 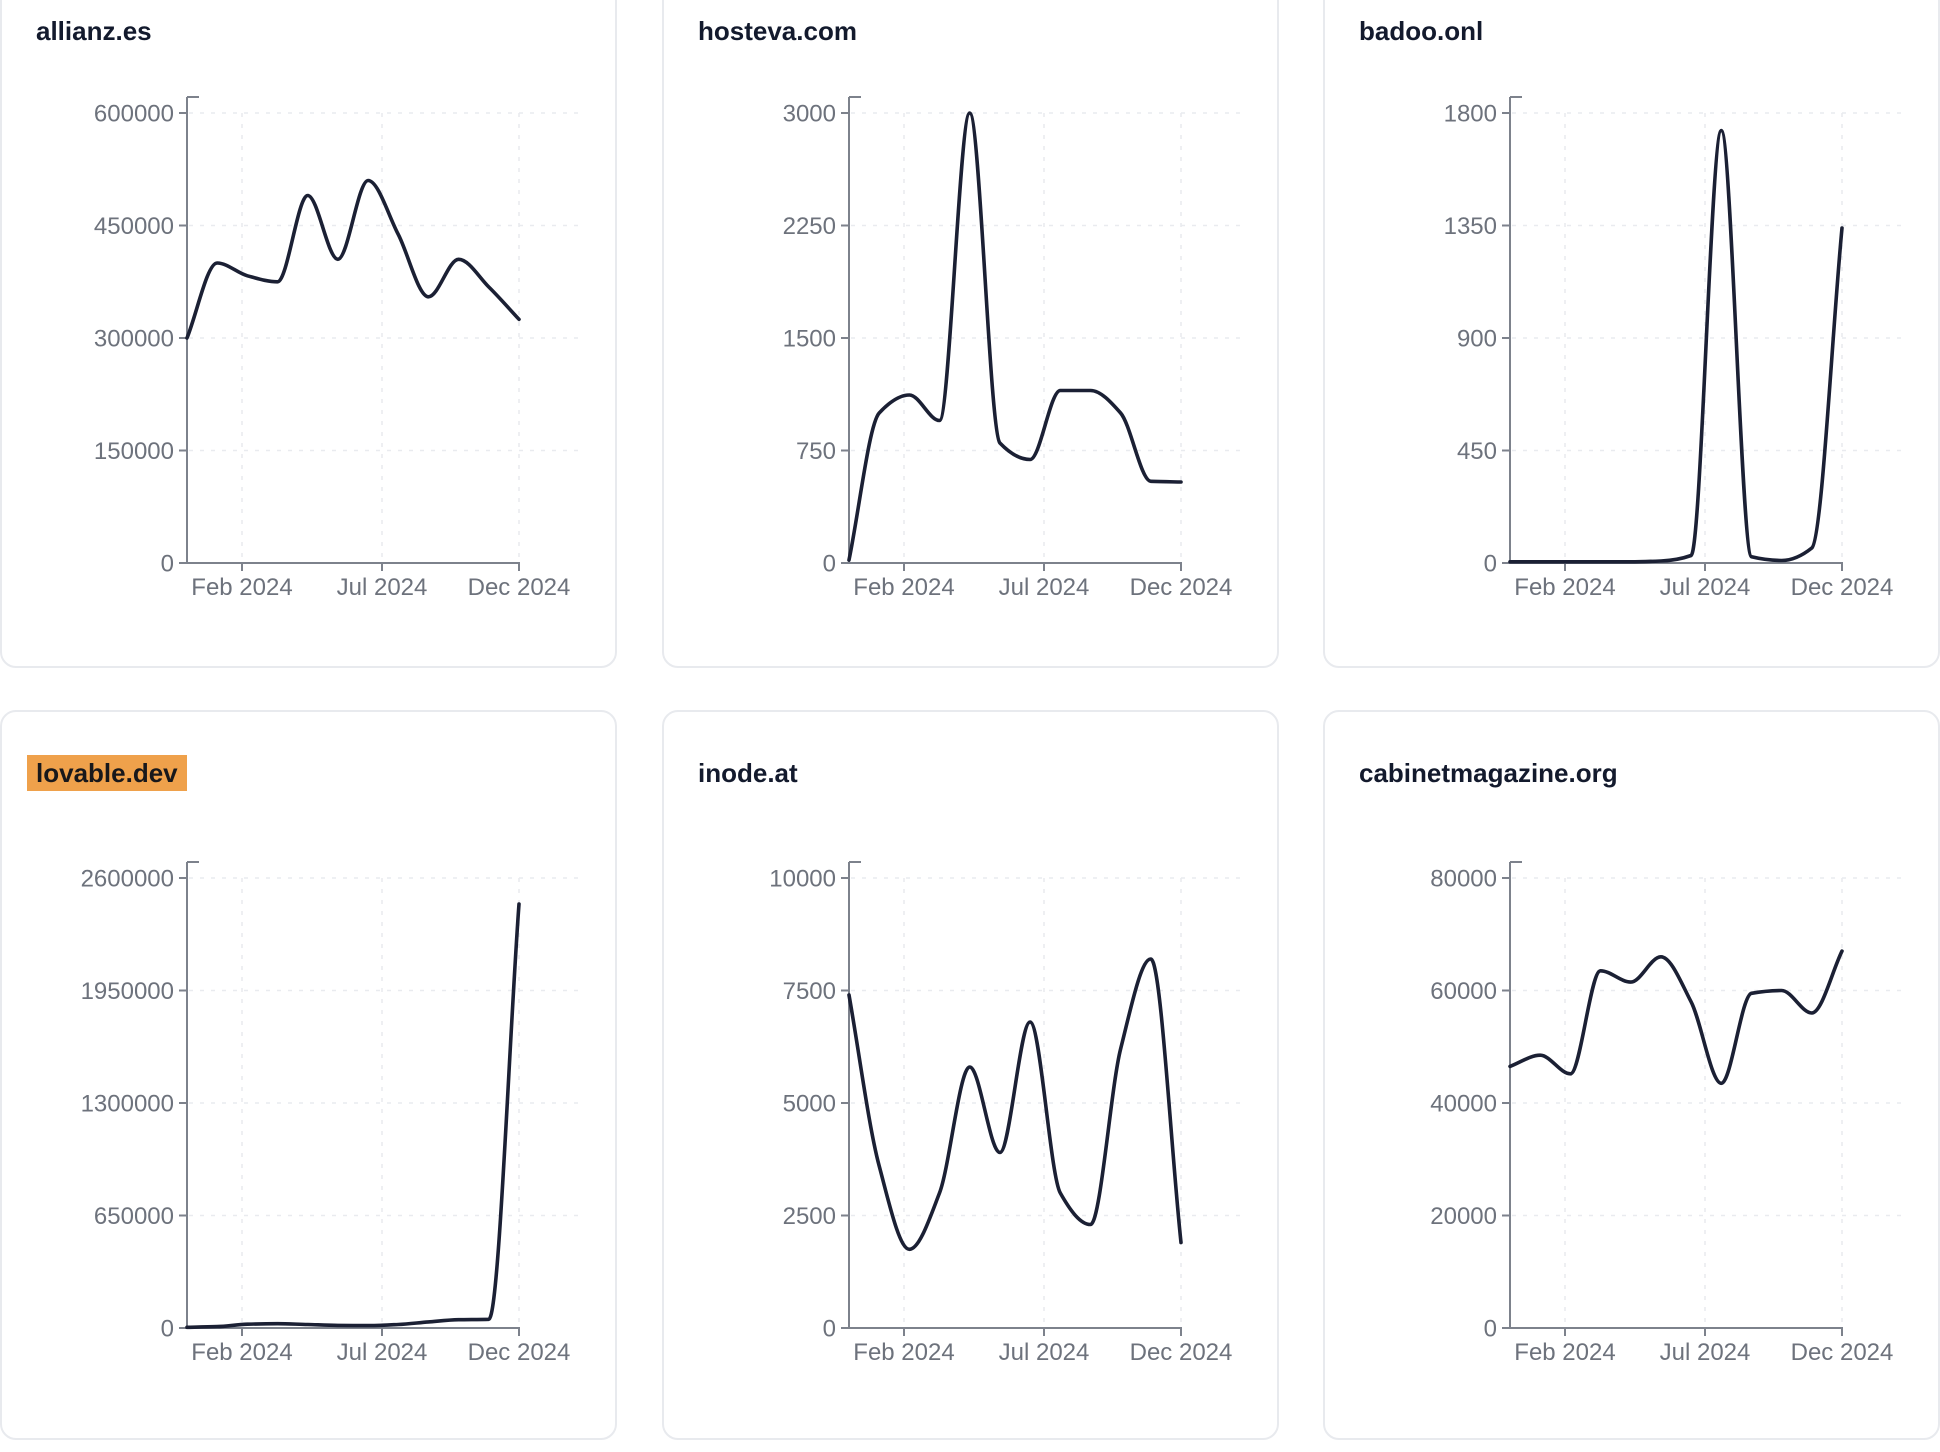 What do you see at coordinates (1463, 1104) in the screenshot?
I see `y-tick-label: 40000` at bounding box center [1463, 1104].